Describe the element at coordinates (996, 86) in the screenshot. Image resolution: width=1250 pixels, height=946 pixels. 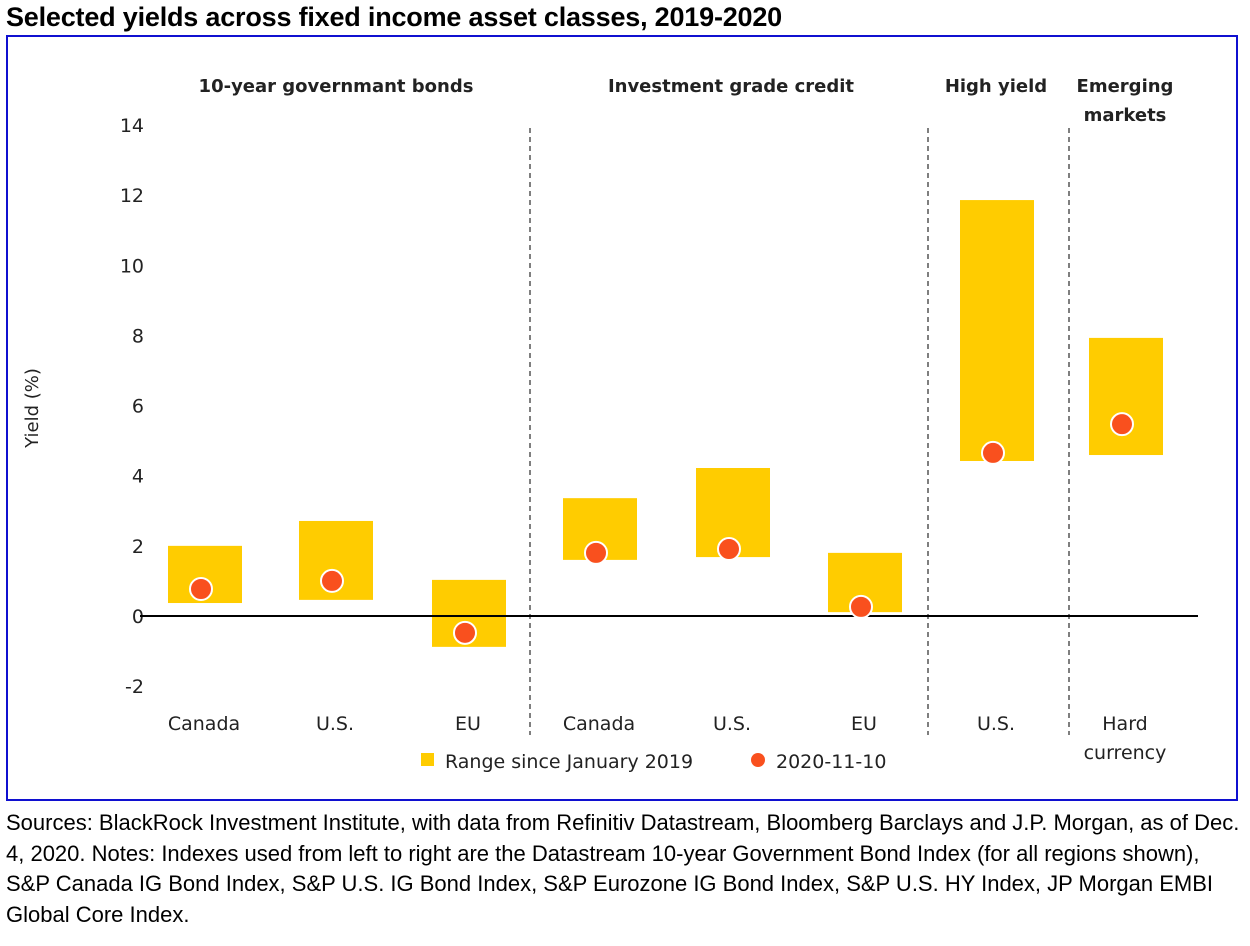
I see `group-header: High yield` at that location.